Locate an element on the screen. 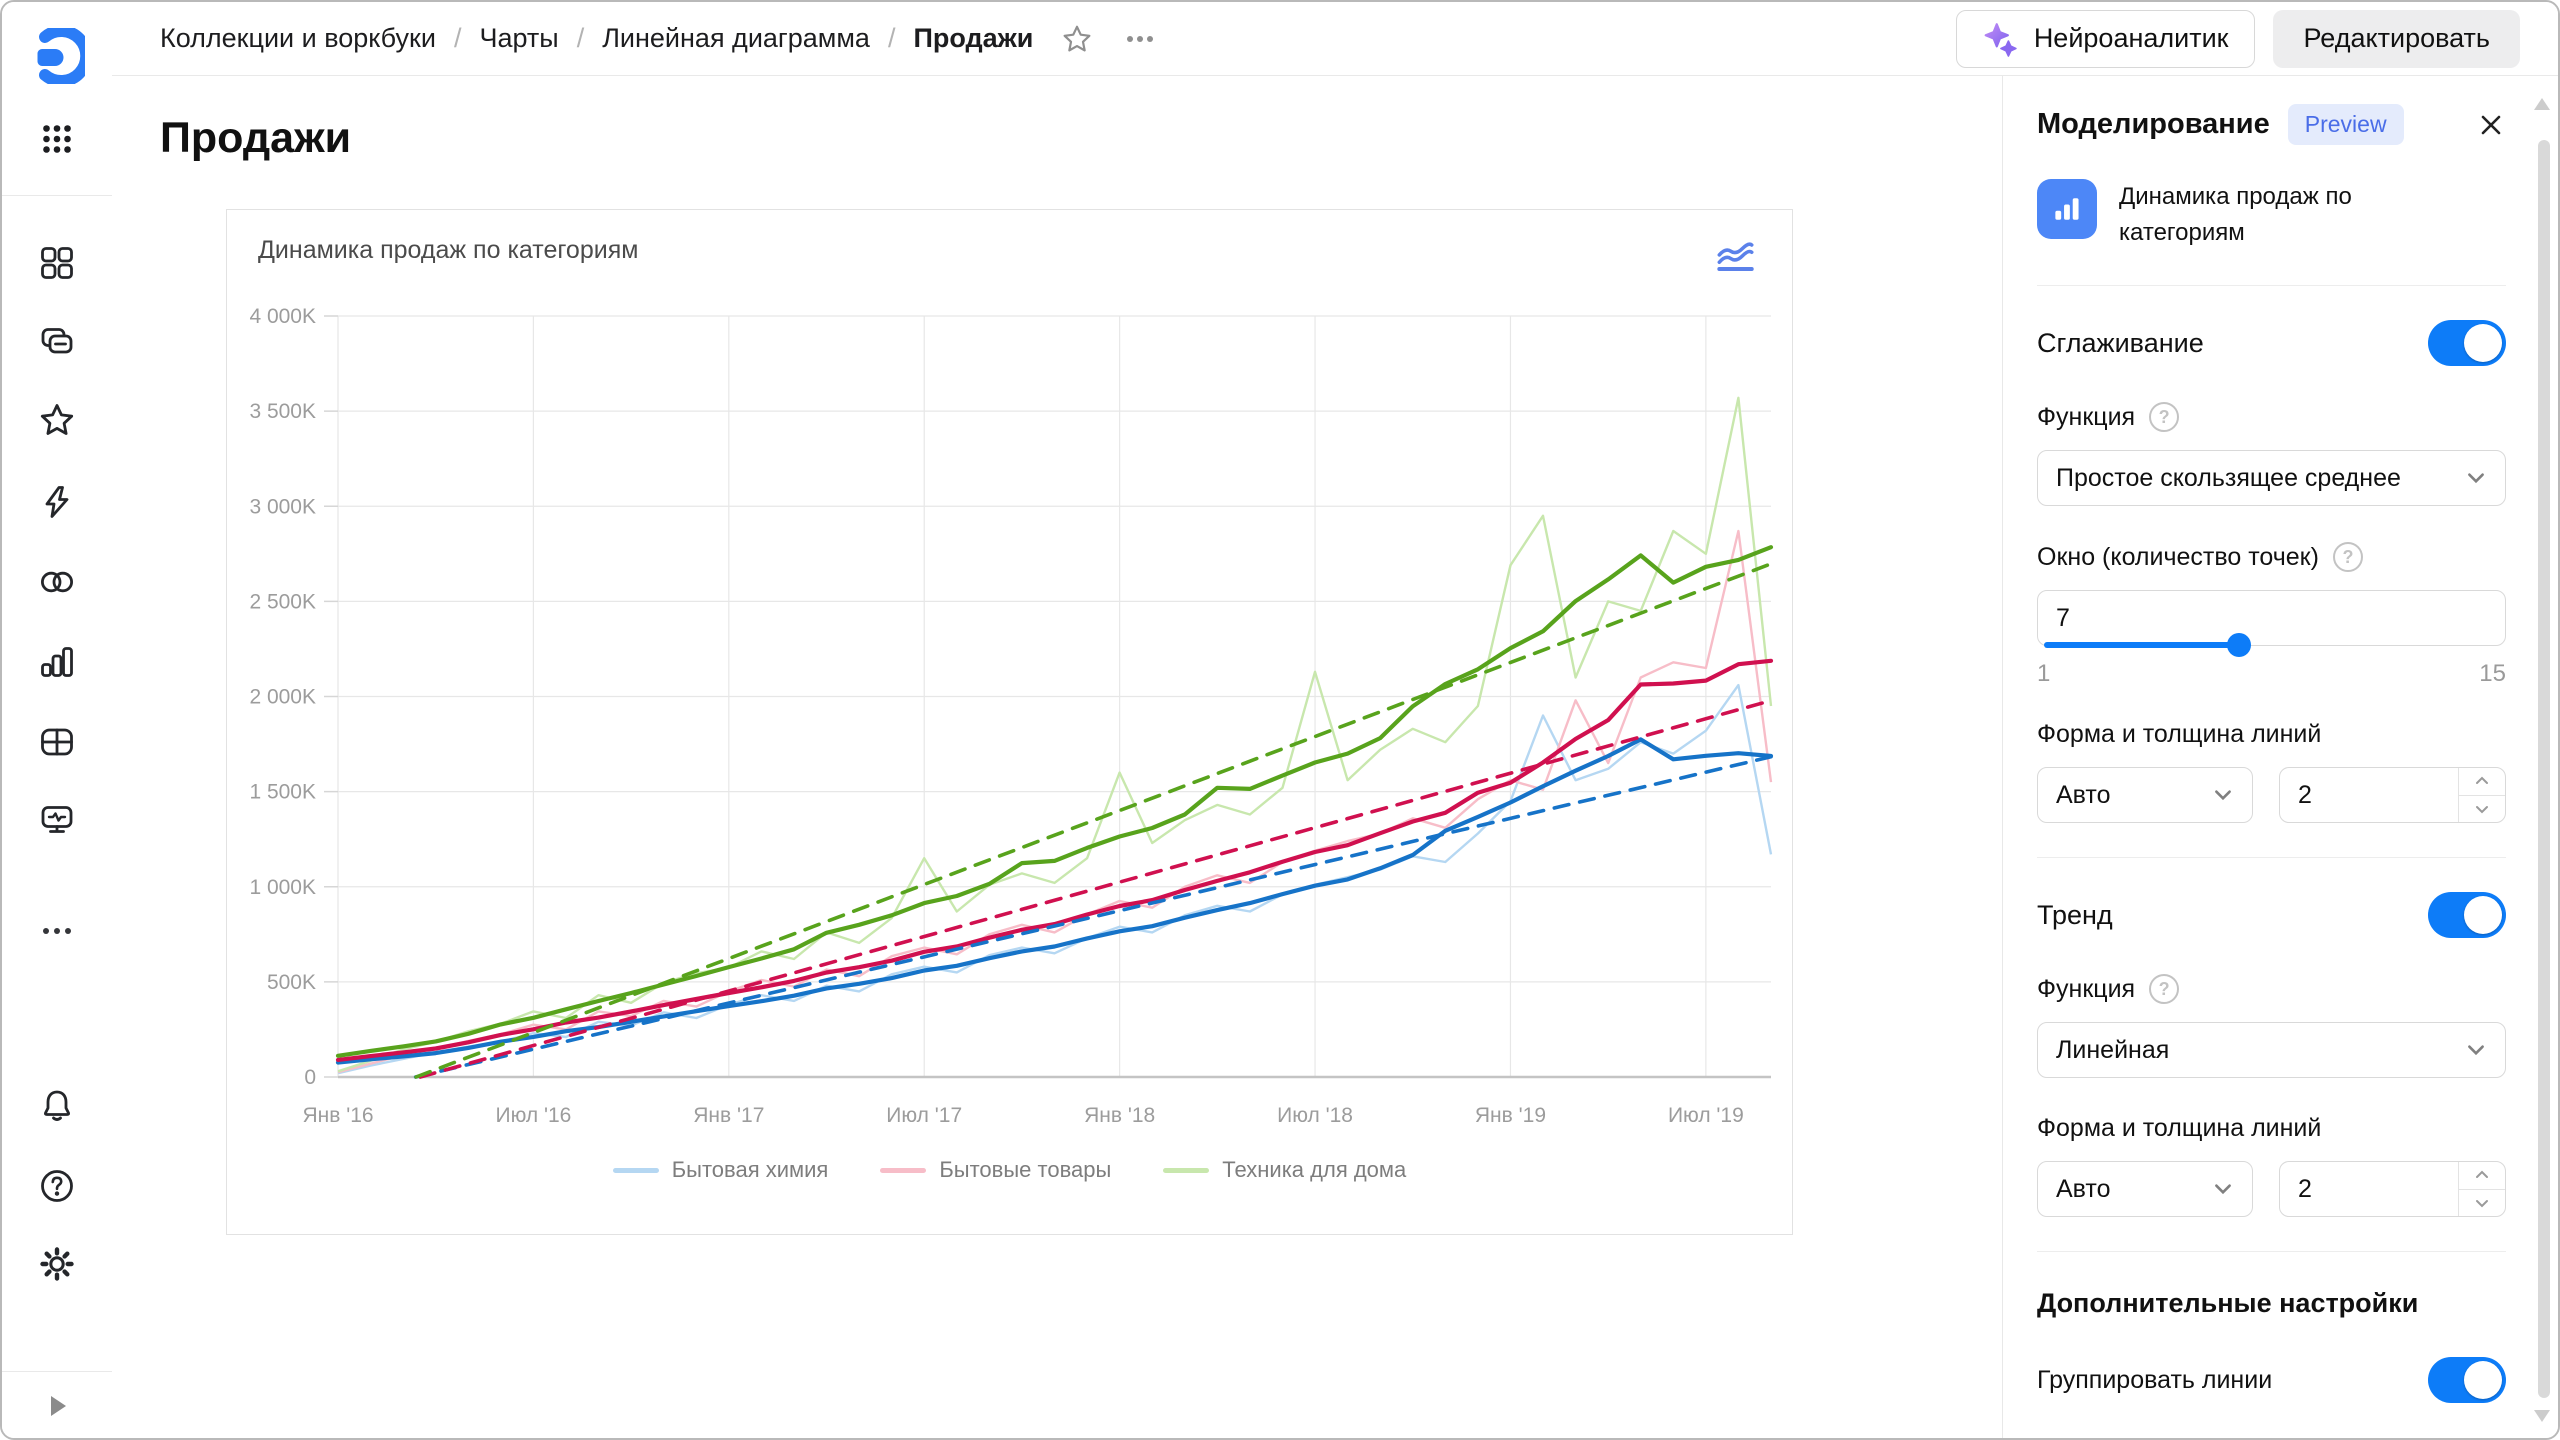 The height and width of the screenshot is (1440, 2560). trend-thickness-input: 2 is located at coordinates (2392, 1189).